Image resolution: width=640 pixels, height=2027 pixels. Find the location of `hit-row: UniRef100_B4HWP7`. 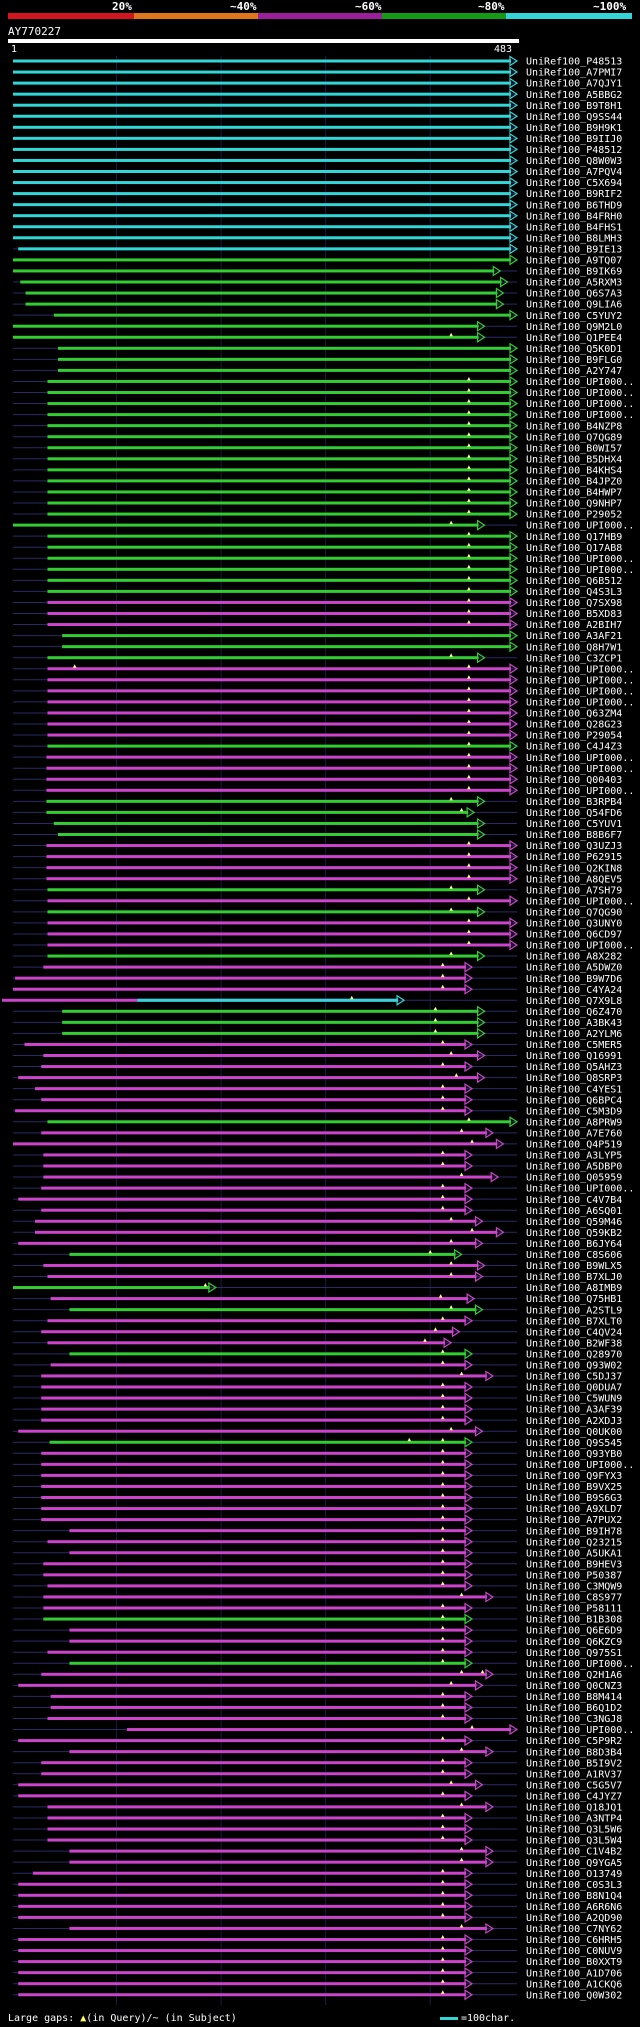

hit-row: UniRef100_B4HWP7 is located at coordinates (317, 492).